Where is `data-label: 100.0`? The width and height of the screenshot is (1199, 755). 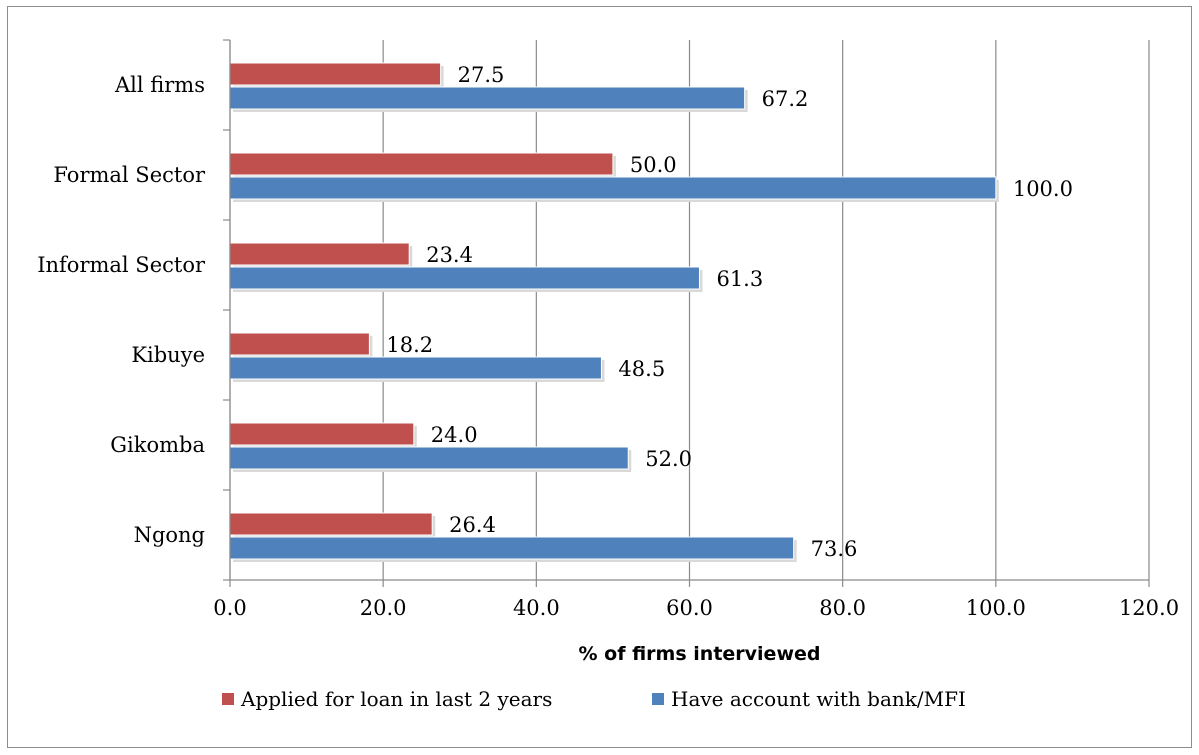 data-label: 100.0 is located at coordinates (1043, 189).